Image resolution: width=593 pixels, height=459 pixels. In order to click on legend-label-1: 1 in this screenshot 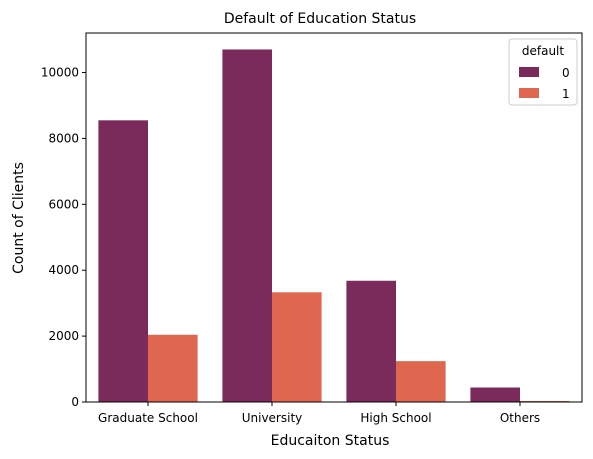, I will do `click(566, 94)`.